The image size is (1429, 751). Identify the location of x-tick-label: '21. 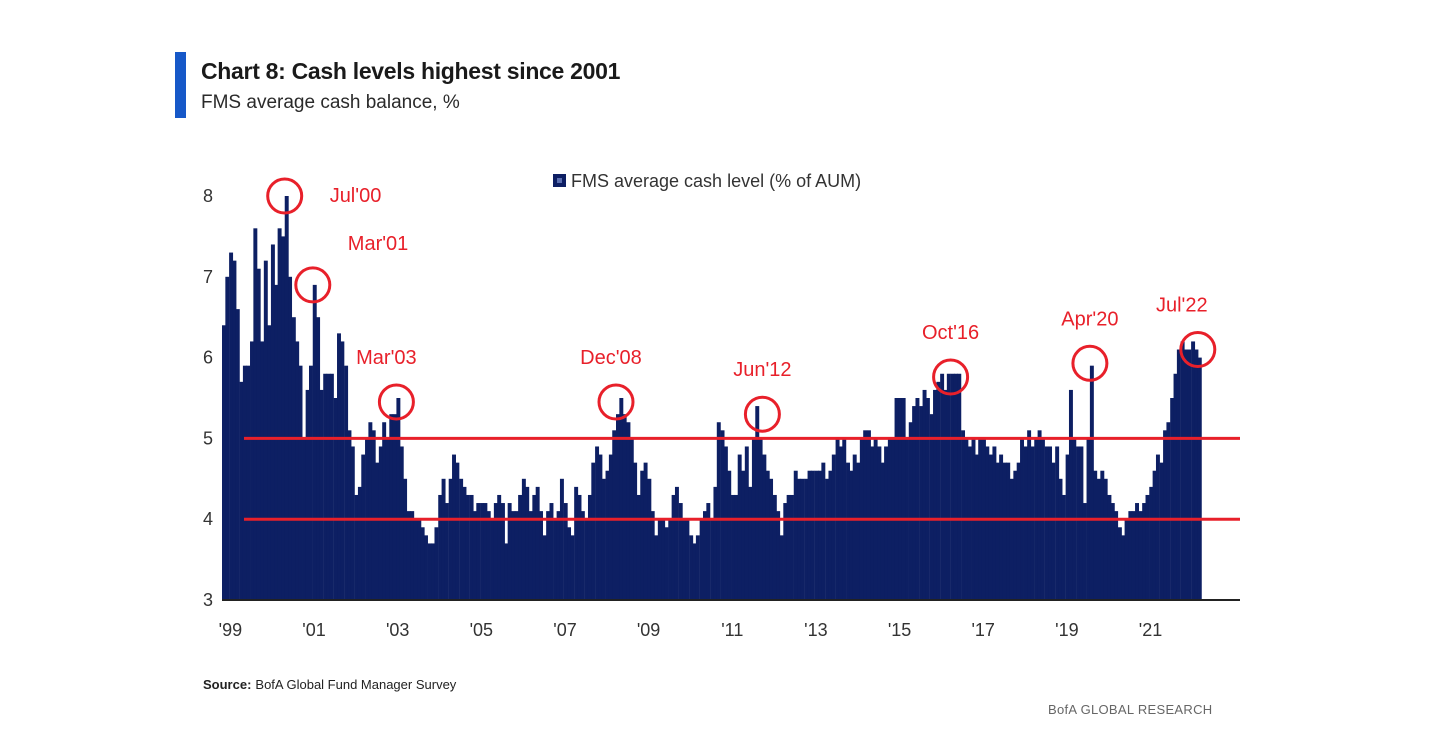
(1150, 630).